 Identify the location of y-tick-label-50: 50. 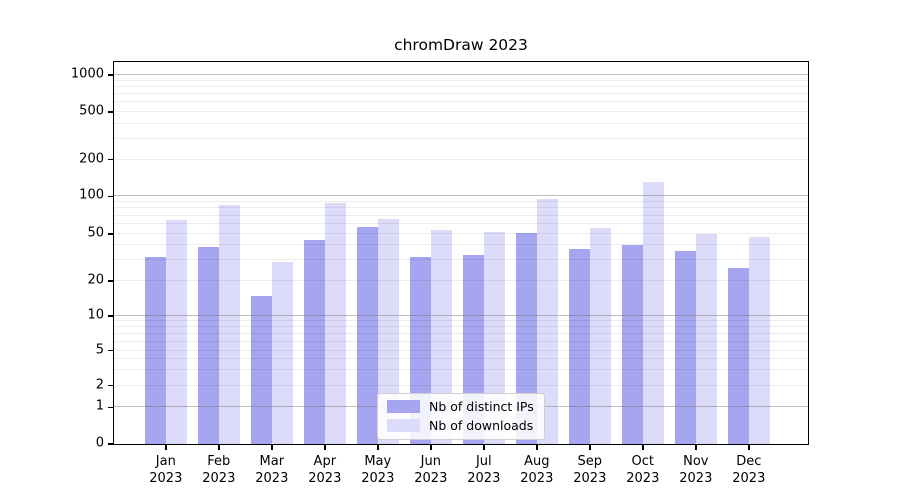
(95, 233).